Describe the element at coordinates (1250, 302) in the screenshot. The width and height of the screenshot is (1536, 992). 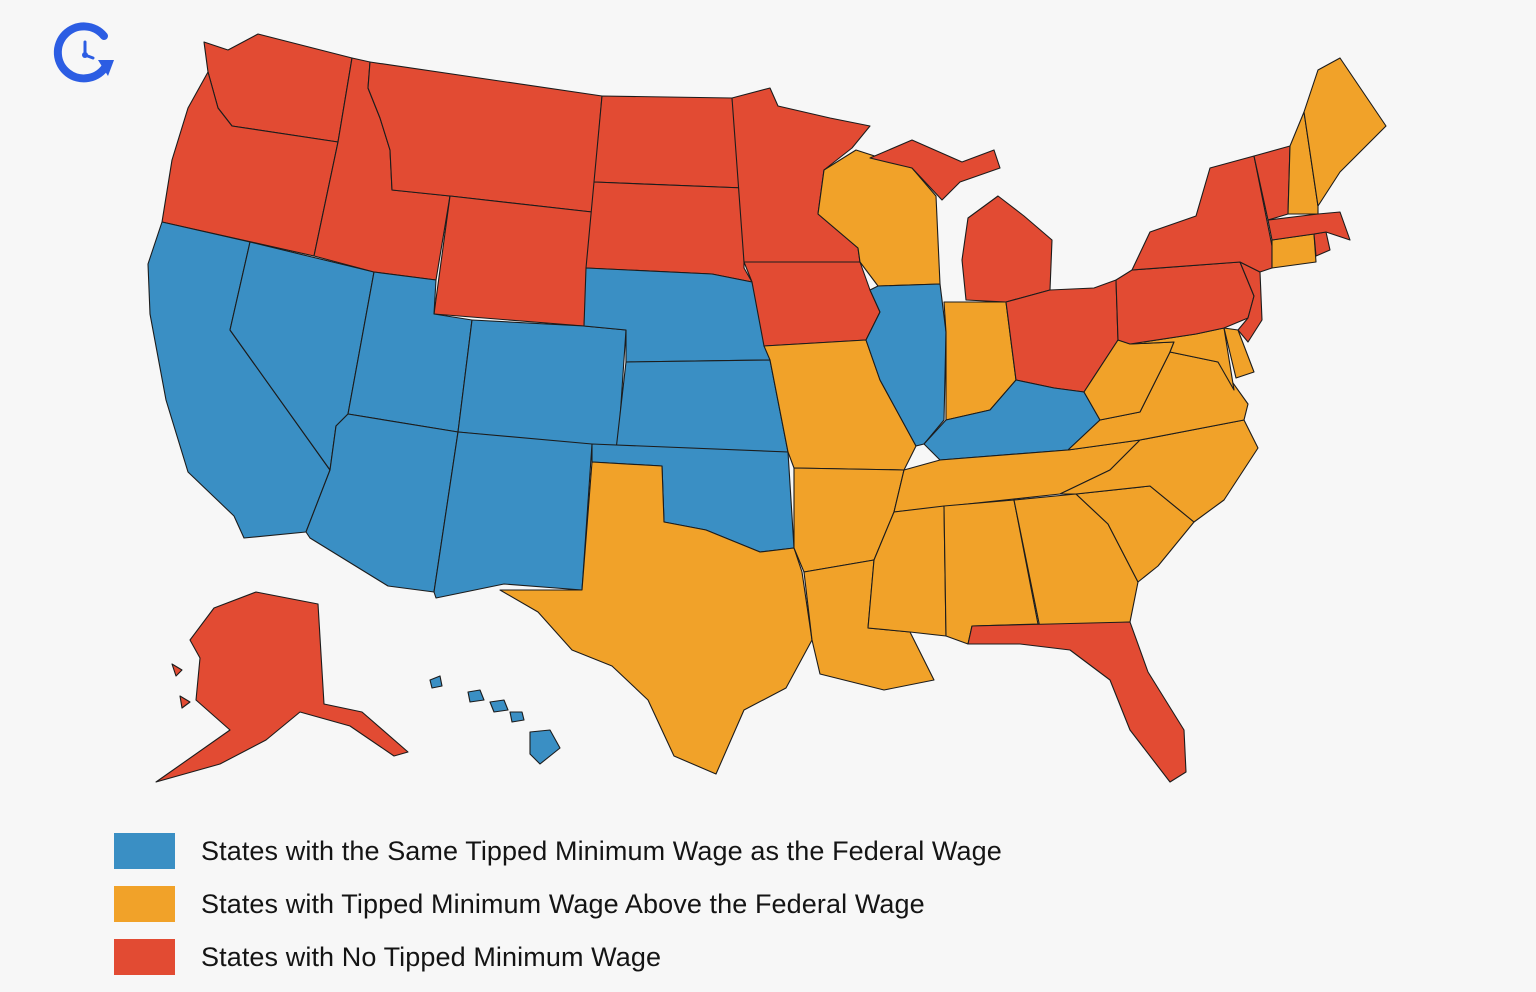
I see `state-NJ` at that location.